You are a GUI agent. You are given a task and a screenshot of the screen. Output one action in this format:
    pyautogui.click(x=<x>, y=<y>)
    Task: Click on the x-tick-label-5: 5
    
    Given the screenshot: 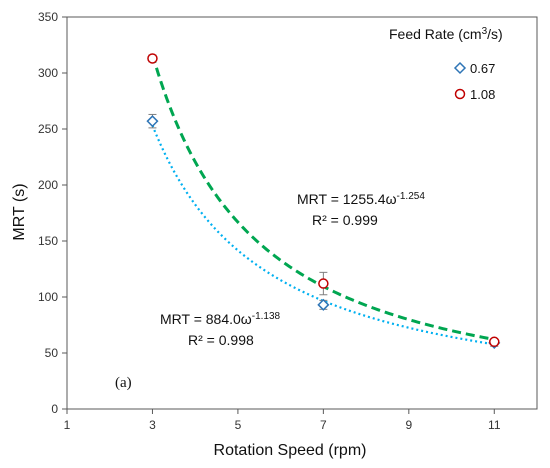 What is the action you would take?
    pyautogui.click(x=238, y=425)
    